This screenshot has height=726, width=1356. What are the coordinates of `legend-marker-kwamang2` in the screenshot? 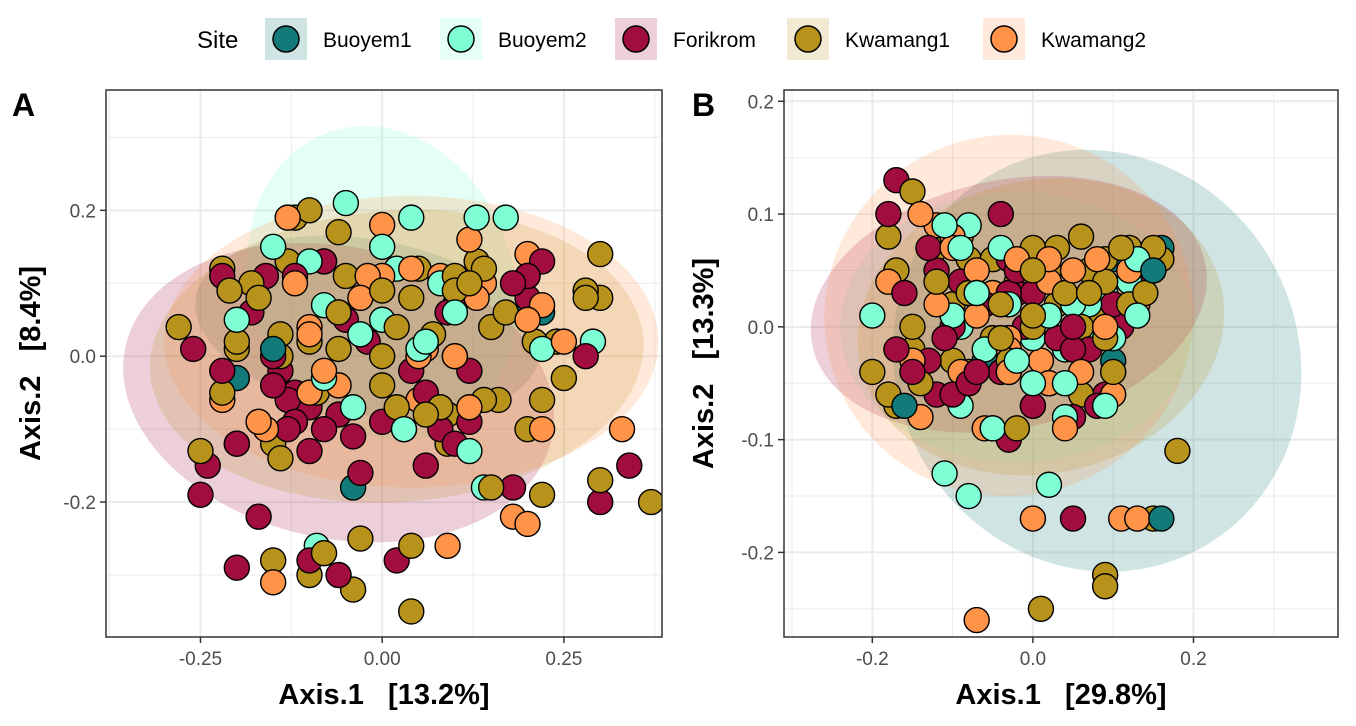 It's located at (1004, 39).